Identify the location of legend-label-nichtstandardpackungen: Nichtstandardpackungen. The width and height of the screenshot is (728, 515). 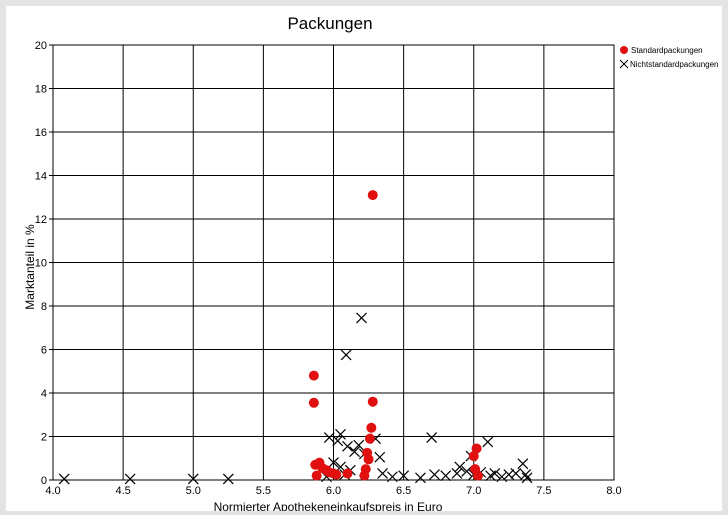
(674, 64).